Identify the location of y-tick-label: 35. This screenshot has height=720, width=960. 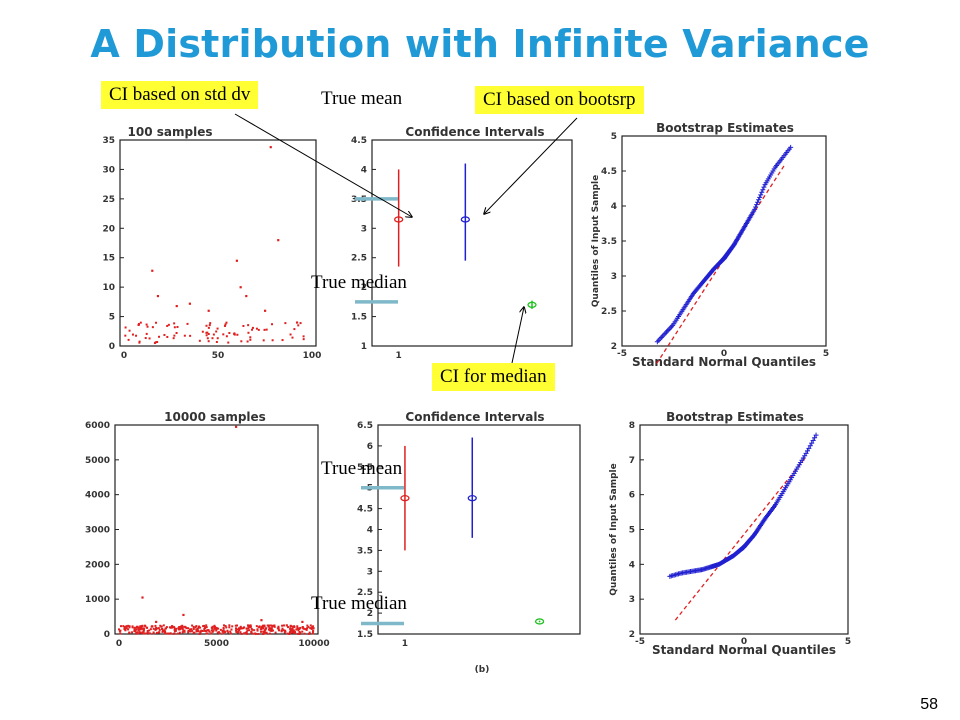
(108, 141).